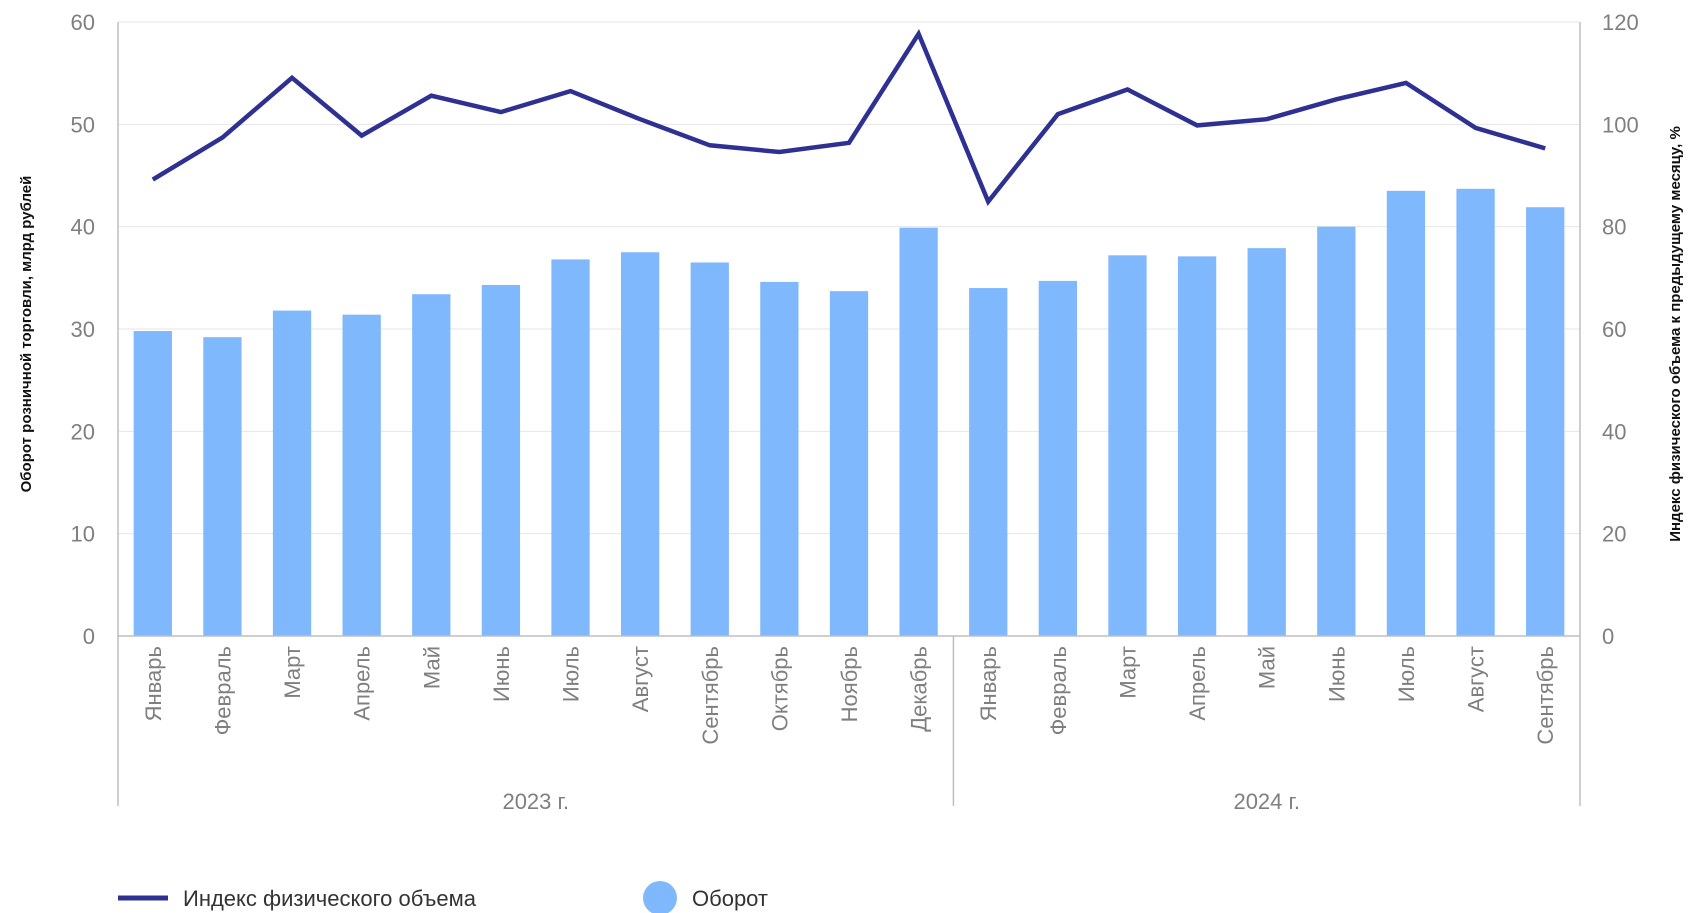 This screenshot has width=1691, height=913. What do you see at coordinates (779, 688) in the screenshot?
I see `x-tick-label: Октябрь` at bounding box center [779, 688].